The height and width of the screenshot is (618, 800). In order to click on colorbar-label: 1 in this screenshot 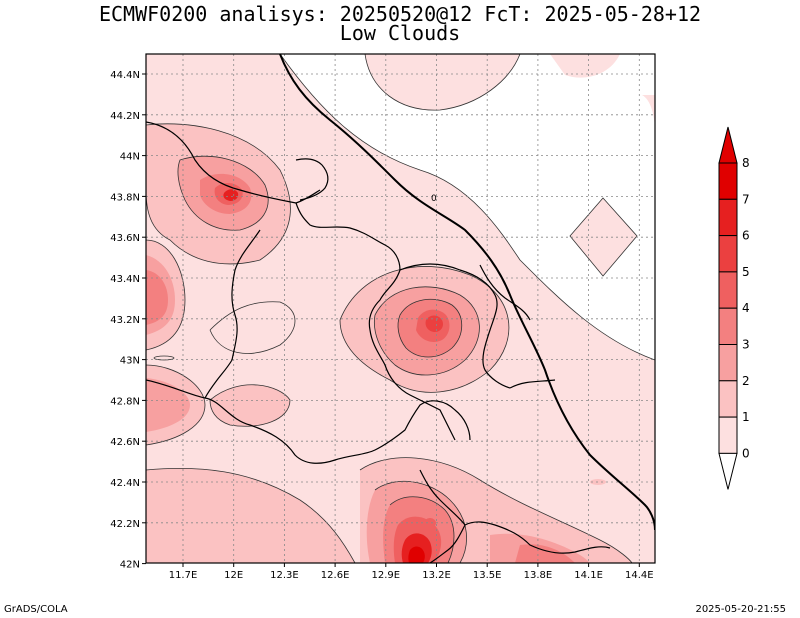, I will do `click(746, 417)`.